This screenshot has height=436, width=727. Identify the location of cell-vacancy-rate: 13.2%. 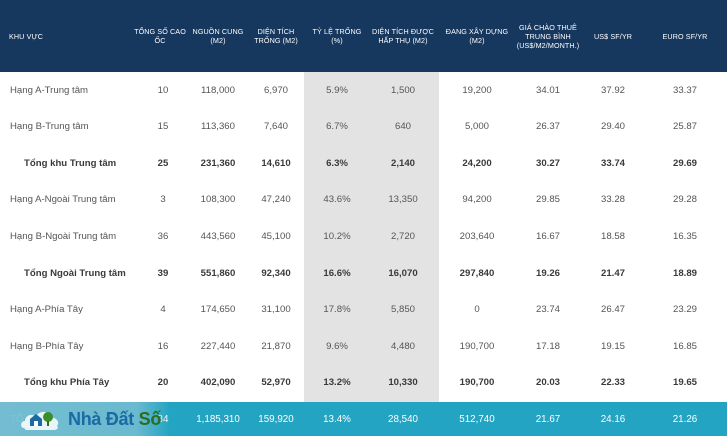
(337, 383).